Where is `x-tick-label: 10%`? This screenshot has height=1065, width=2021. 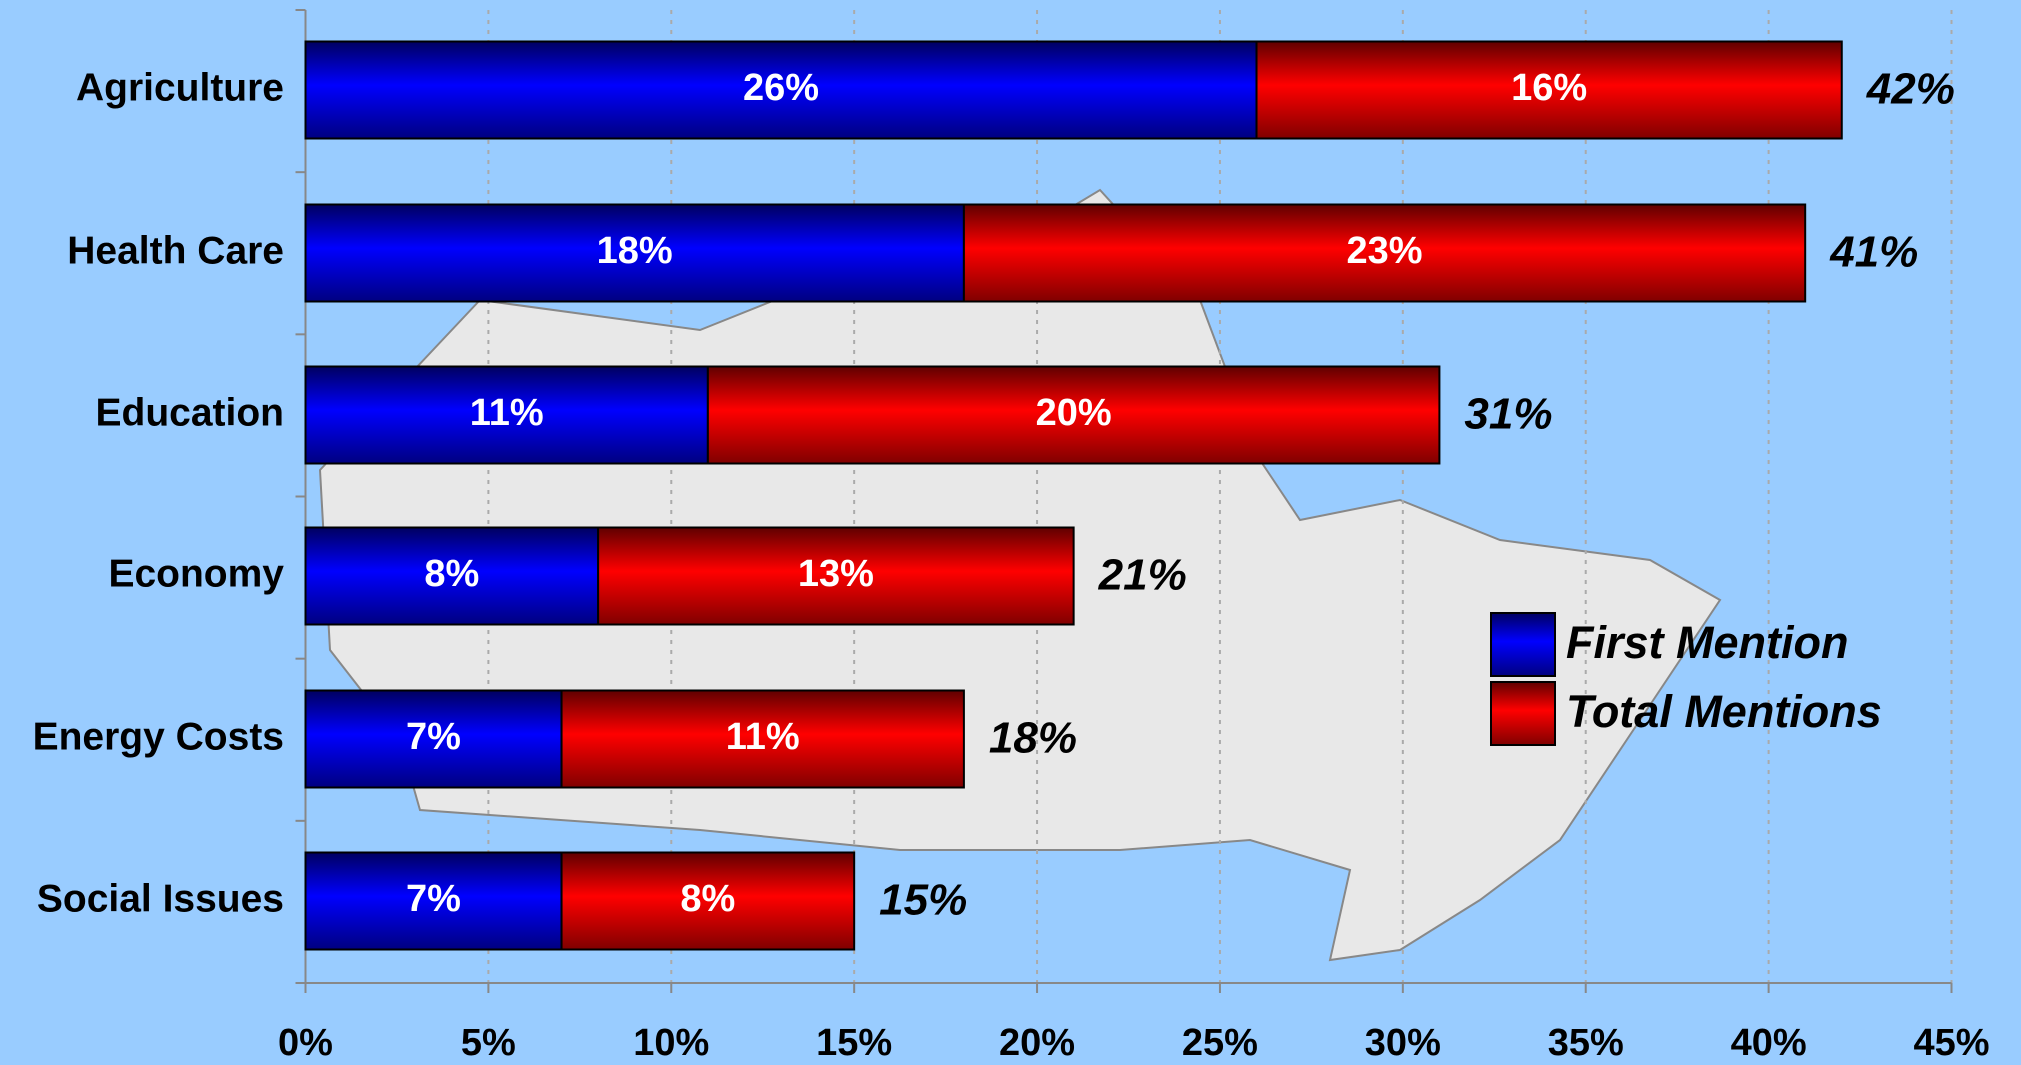 x-tick-label: 10% is located at coordinates (671, 1043).